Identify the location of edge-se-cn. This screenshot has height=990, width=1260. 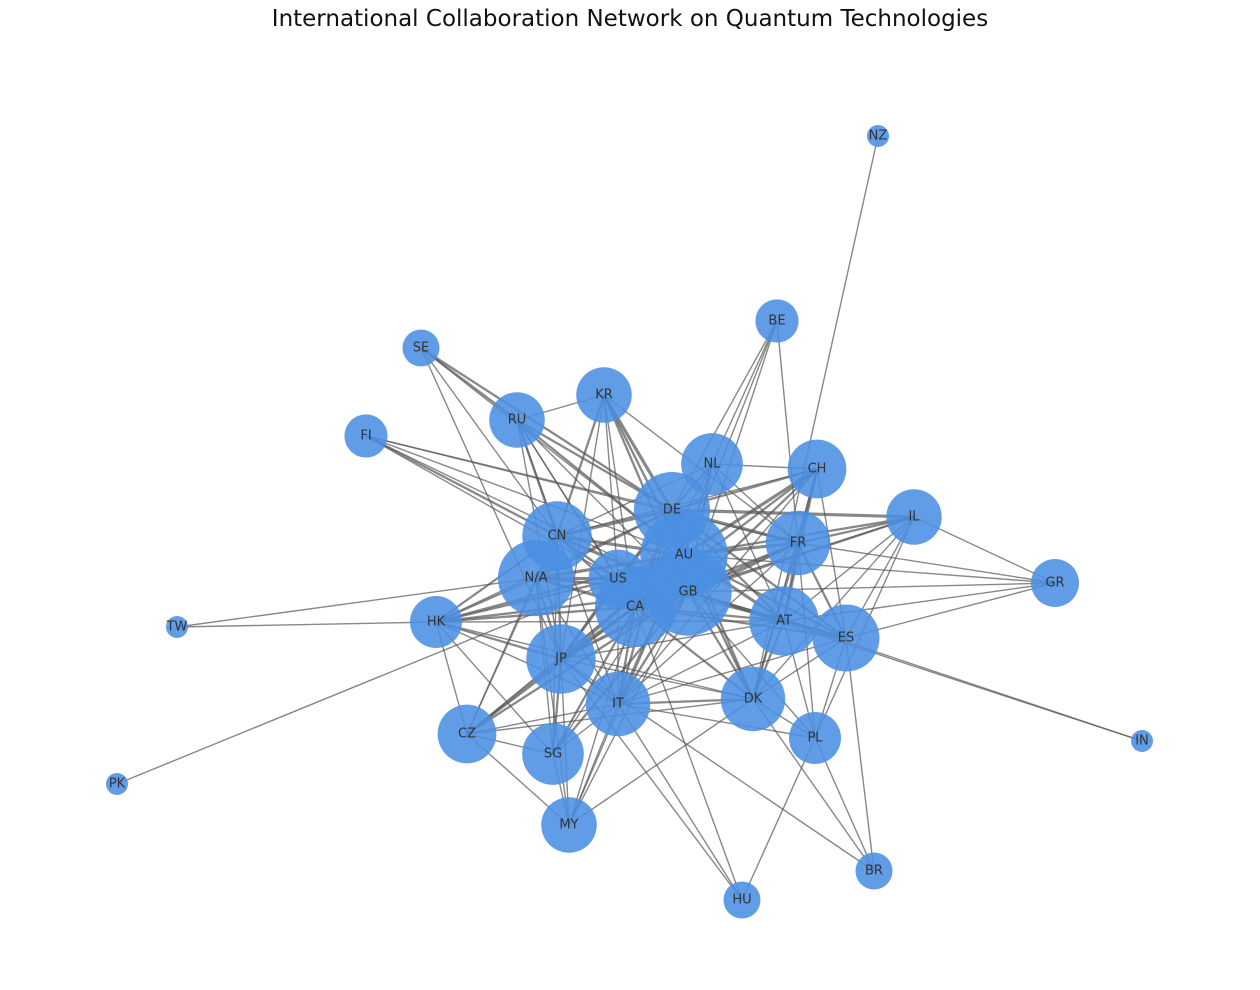
(489, 442).